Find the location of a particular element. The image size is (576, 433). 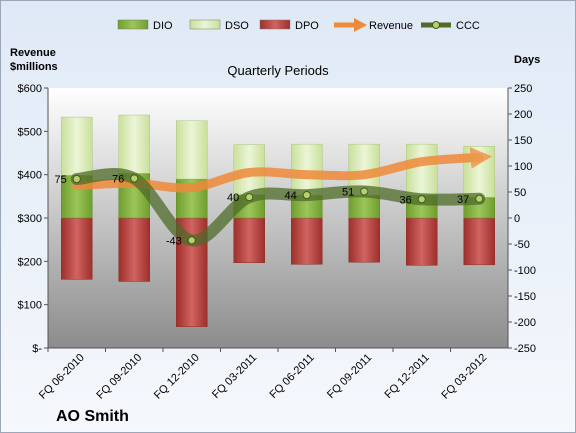

legend-label-dpo: DPO is located at coordinates (307, 26).